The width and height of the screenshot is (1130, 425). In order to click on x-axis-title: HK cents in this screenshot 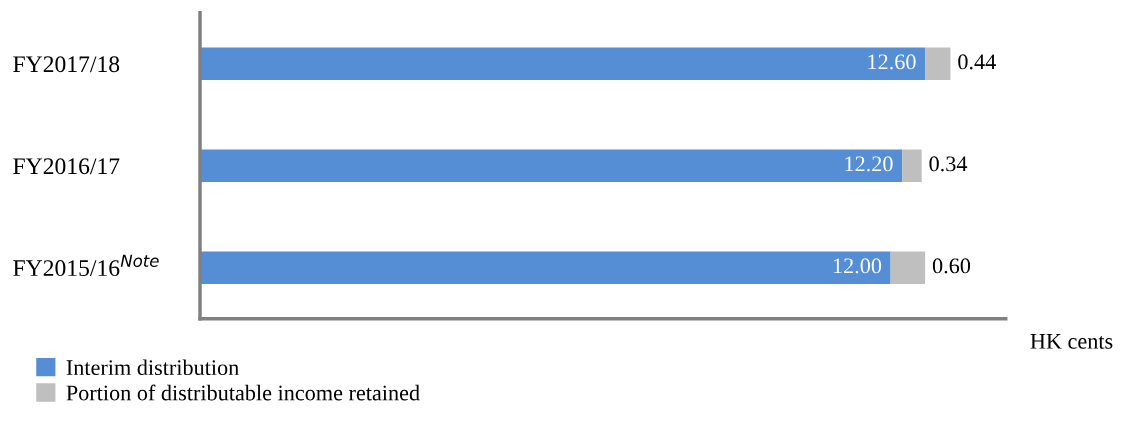, I will do `click(1071, 341)`.